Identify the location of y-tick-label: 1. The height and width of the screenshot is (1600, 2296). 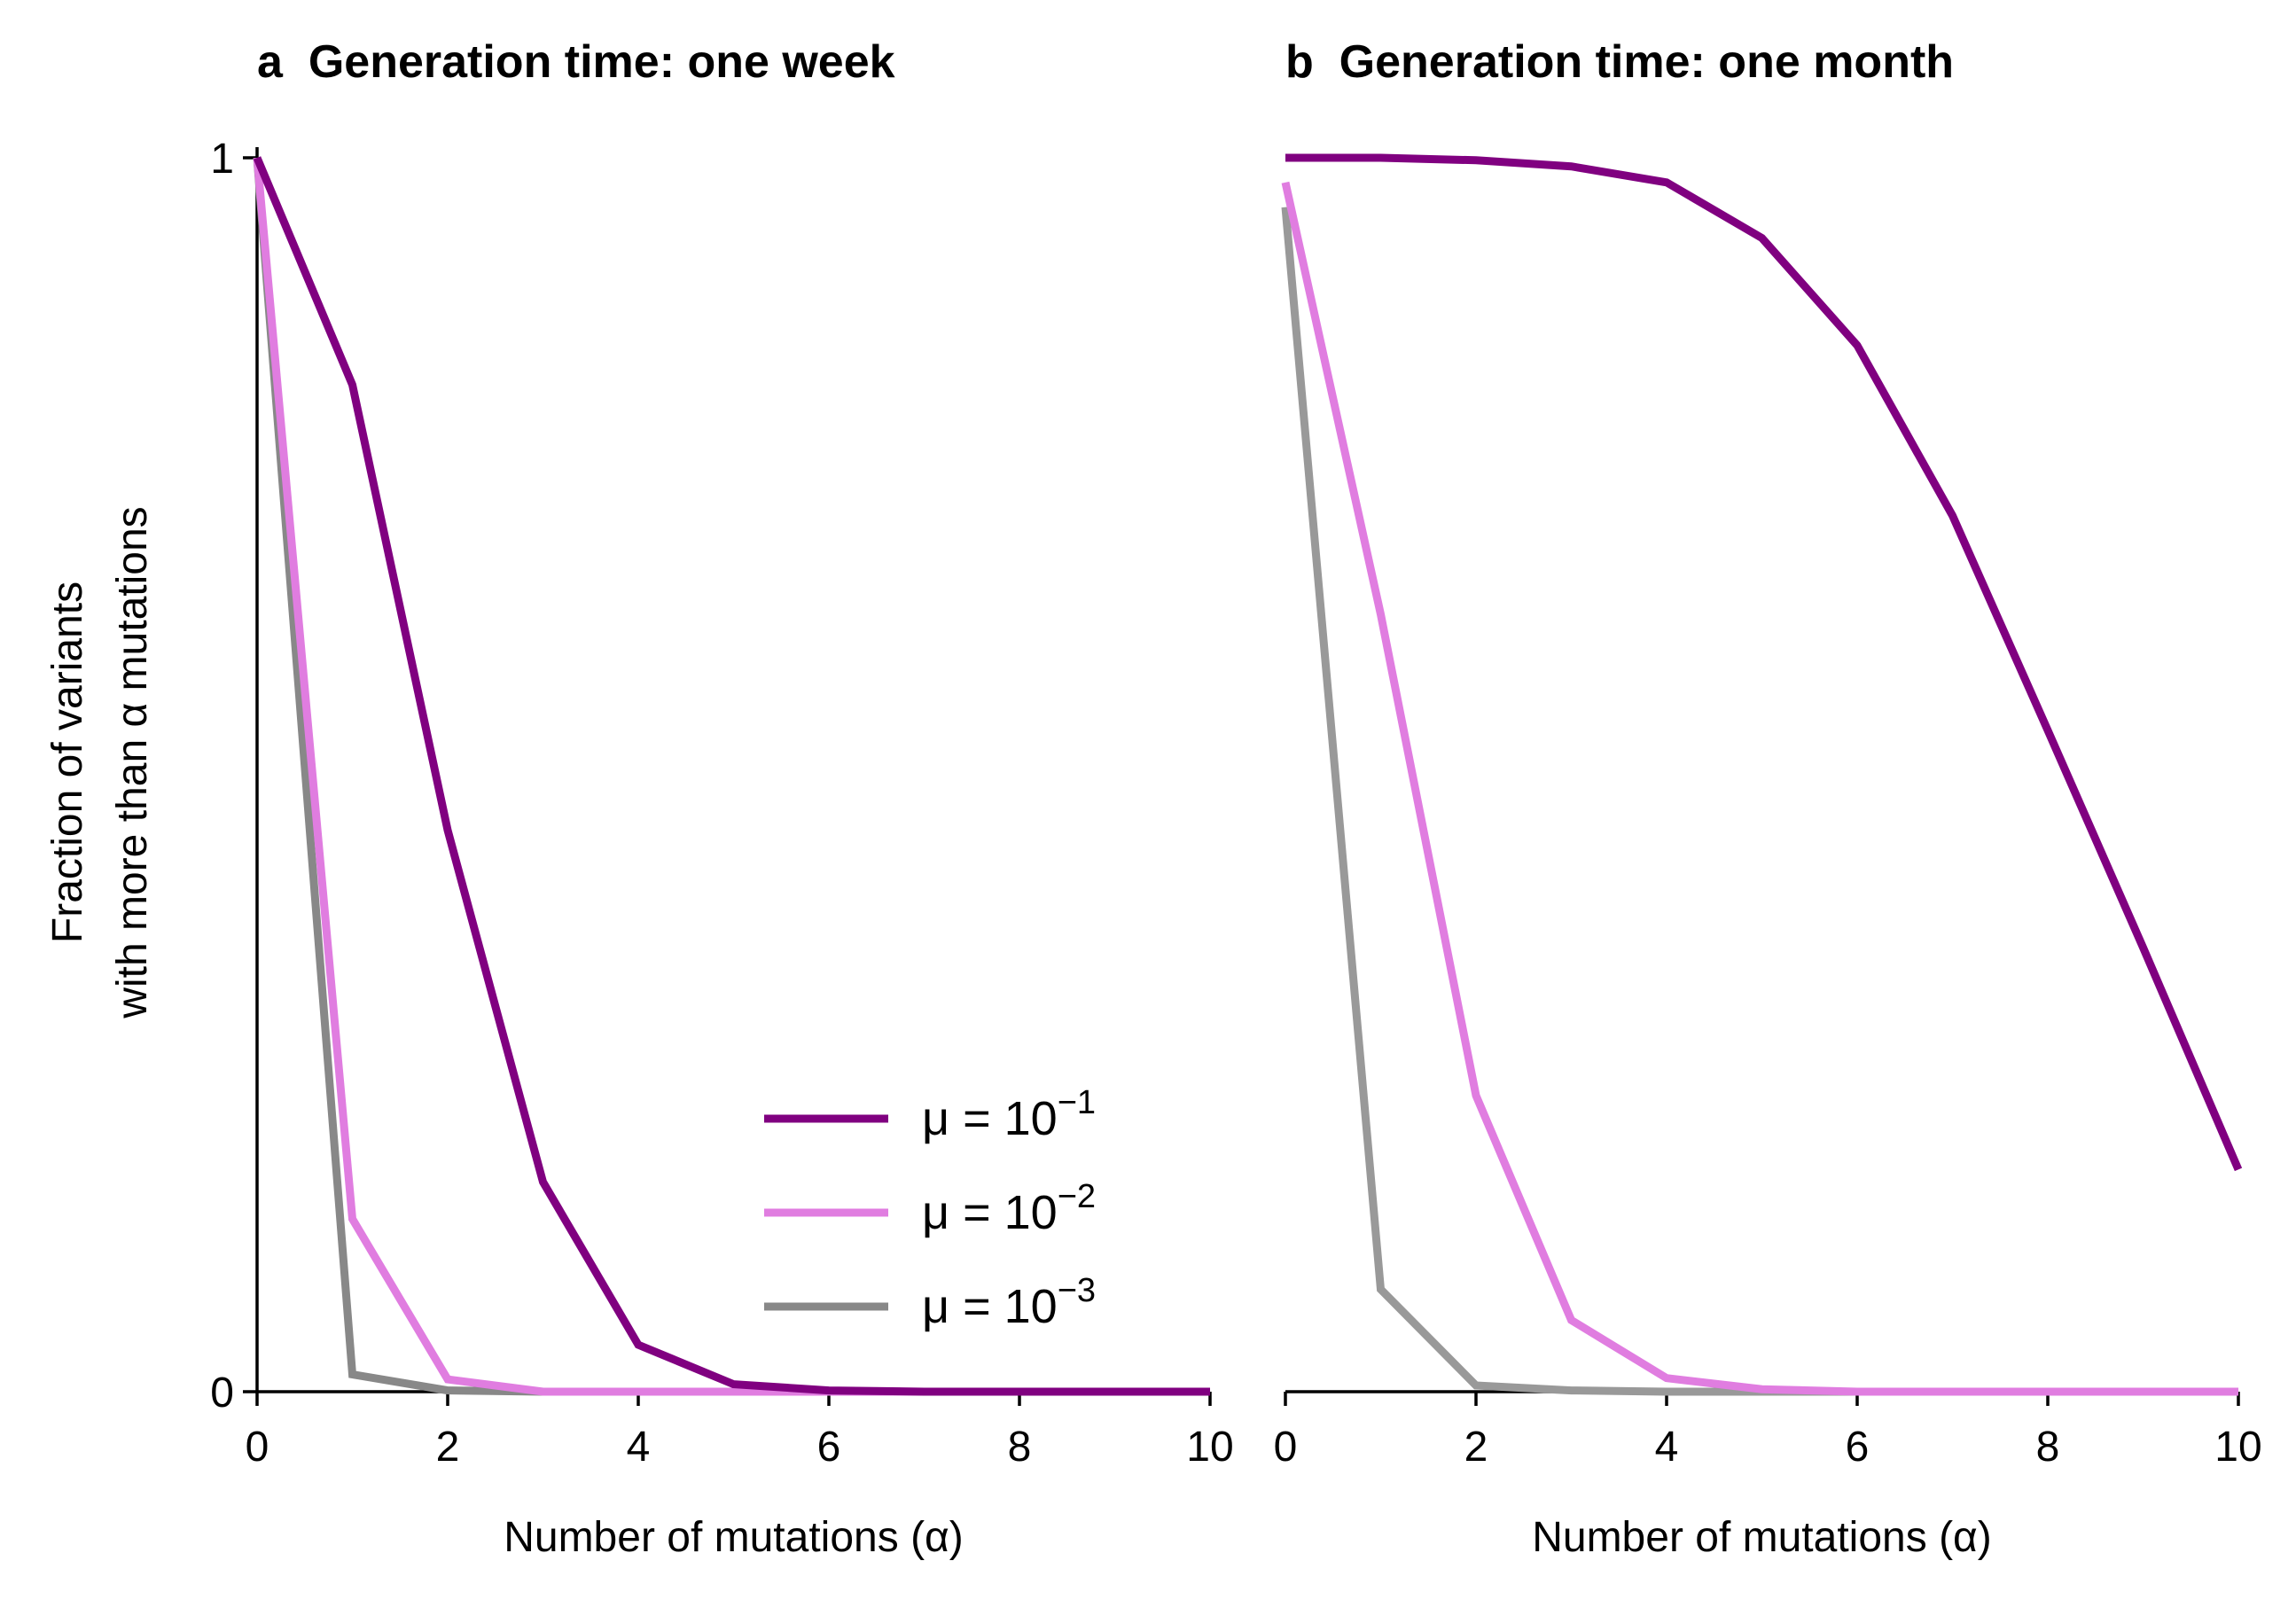
(222, 159).